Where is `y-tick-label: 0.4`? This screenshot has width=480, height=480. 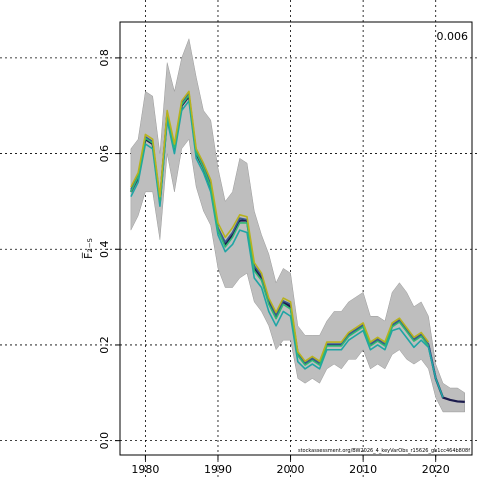
y-tick-label: 0.4 is located at coordinates (104, 250).